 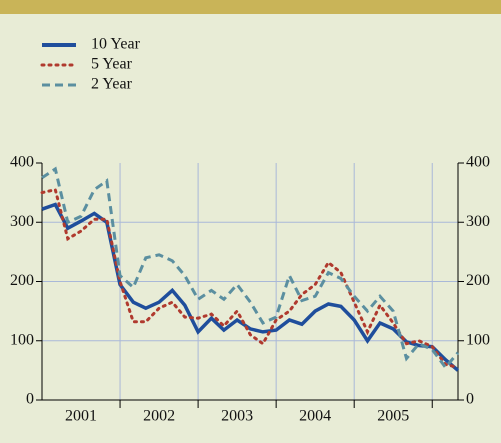 What do you see at coordinates (81, 416) in the screenshot?
I see `x-tick-label: 2001` at bounding box center [81, 416].